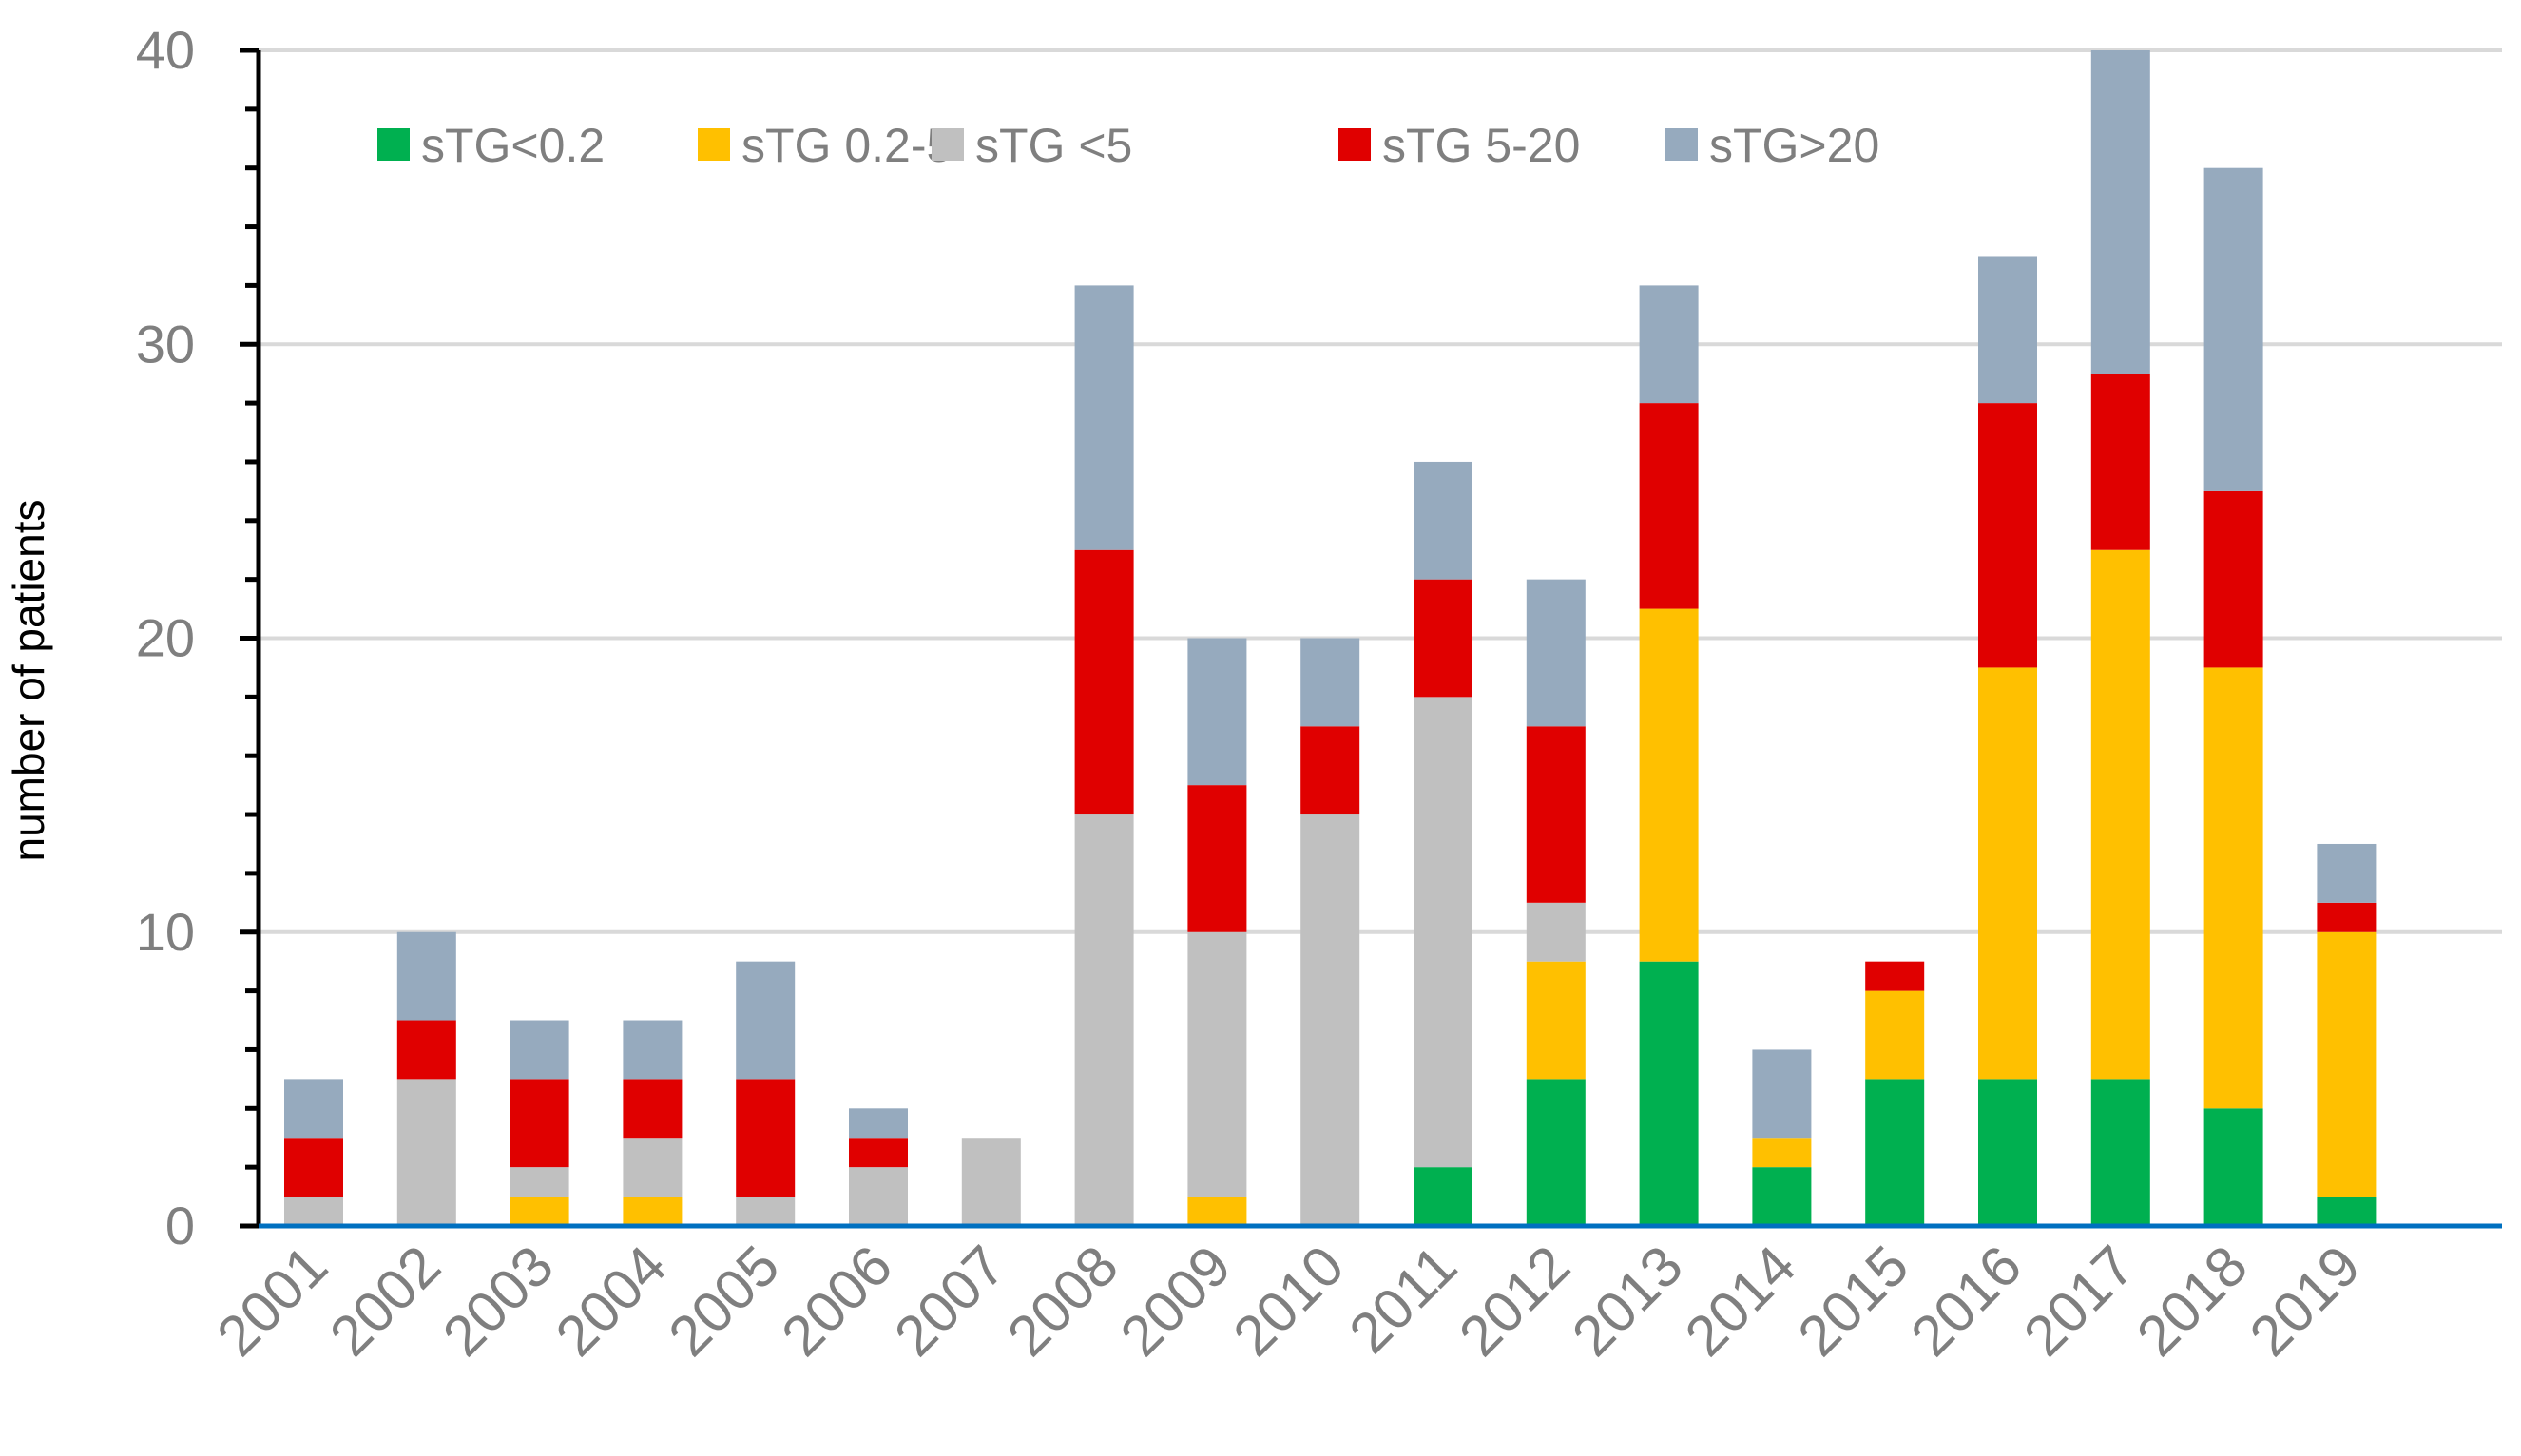 This screenshot has width=2521, height=1456. Describe the element at coordinates (385, 1301) in the screenshot. I see `x-tick-label-2002: 2002` at that location.